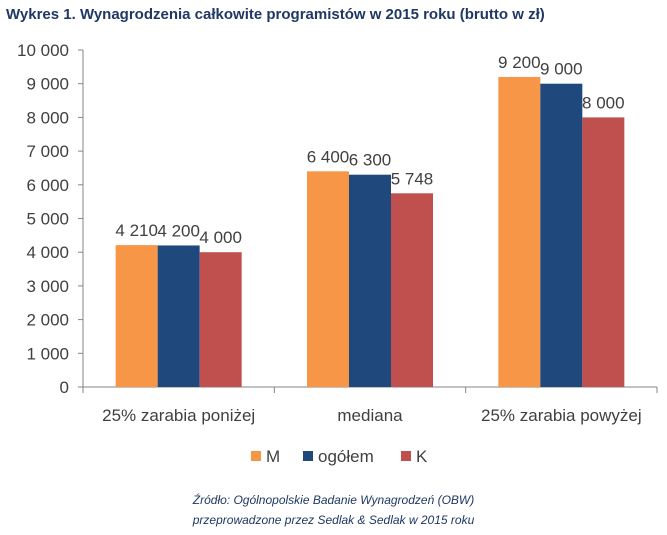 The width and height of the screenshot is (667, 535). I want to click on data-label: 6 300, so click(370, 160).